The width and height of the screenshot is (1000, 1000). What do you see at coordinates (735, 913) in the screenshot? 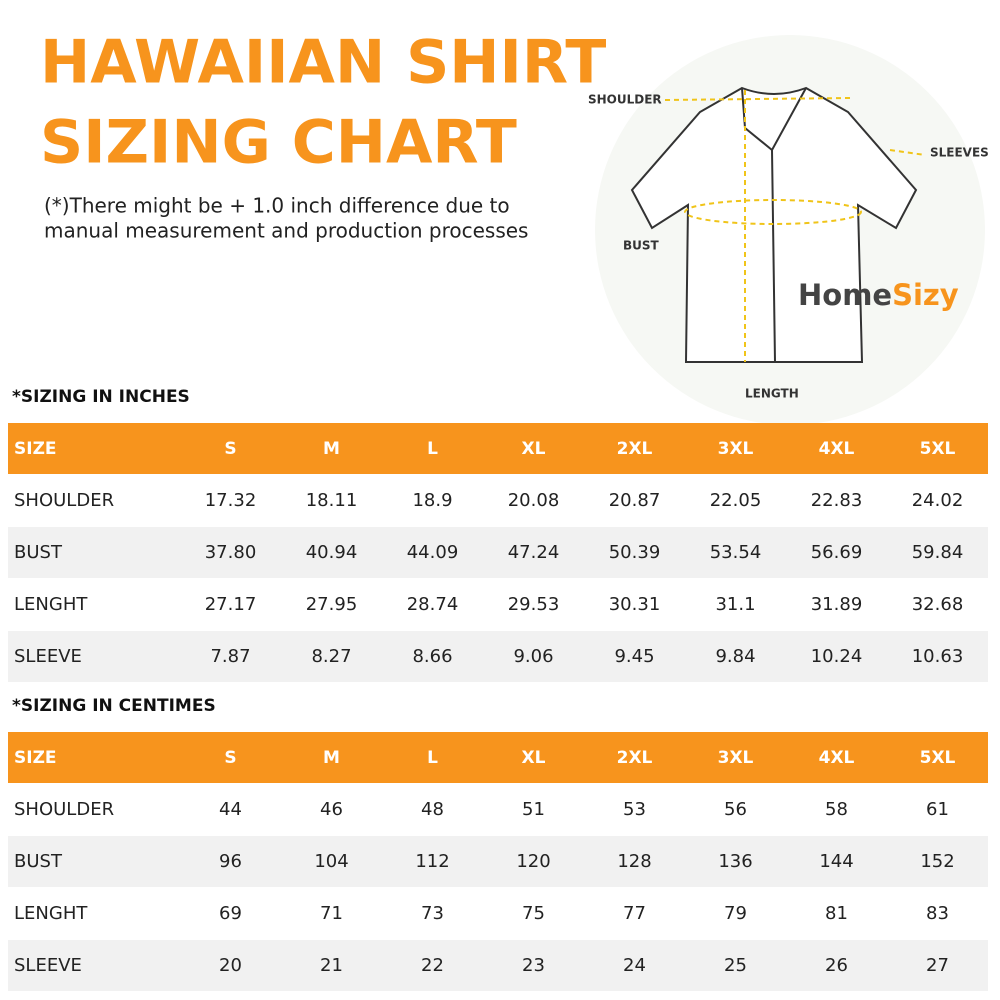
I see `cell: 79` at bounding box center [735, 913].